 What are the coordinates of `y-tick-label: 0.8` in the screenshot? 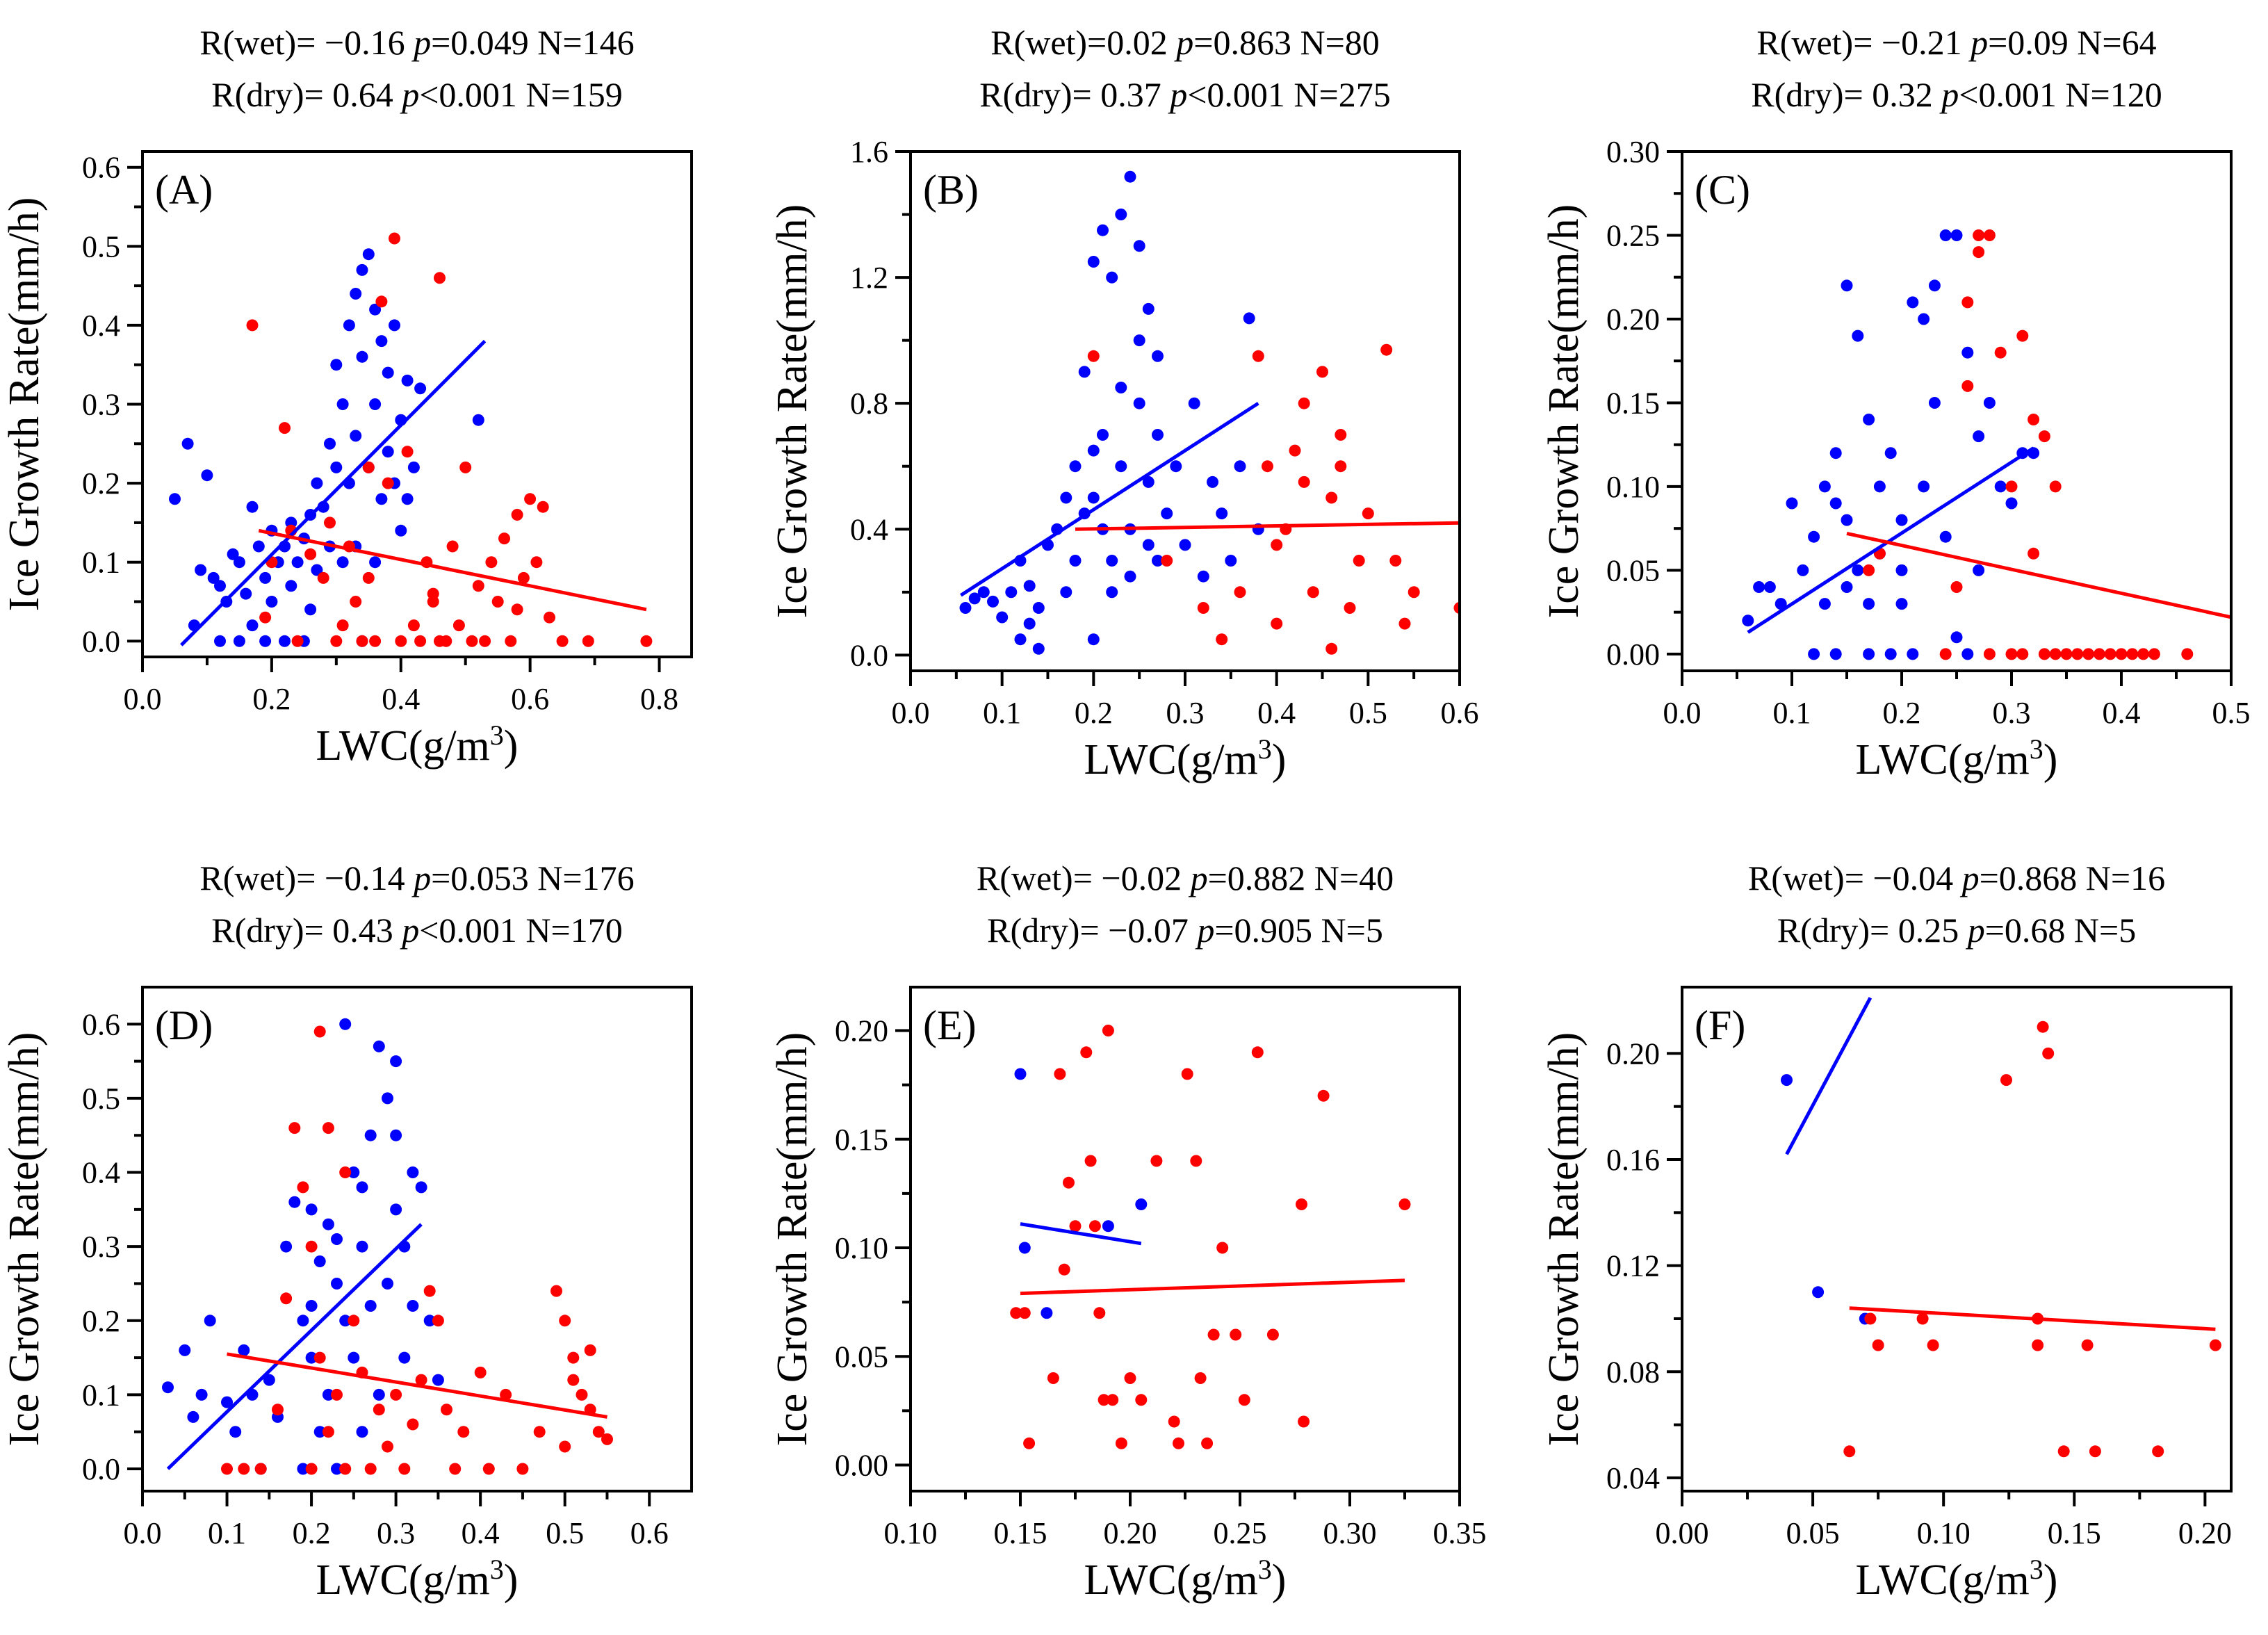 It's located at (869, 404).